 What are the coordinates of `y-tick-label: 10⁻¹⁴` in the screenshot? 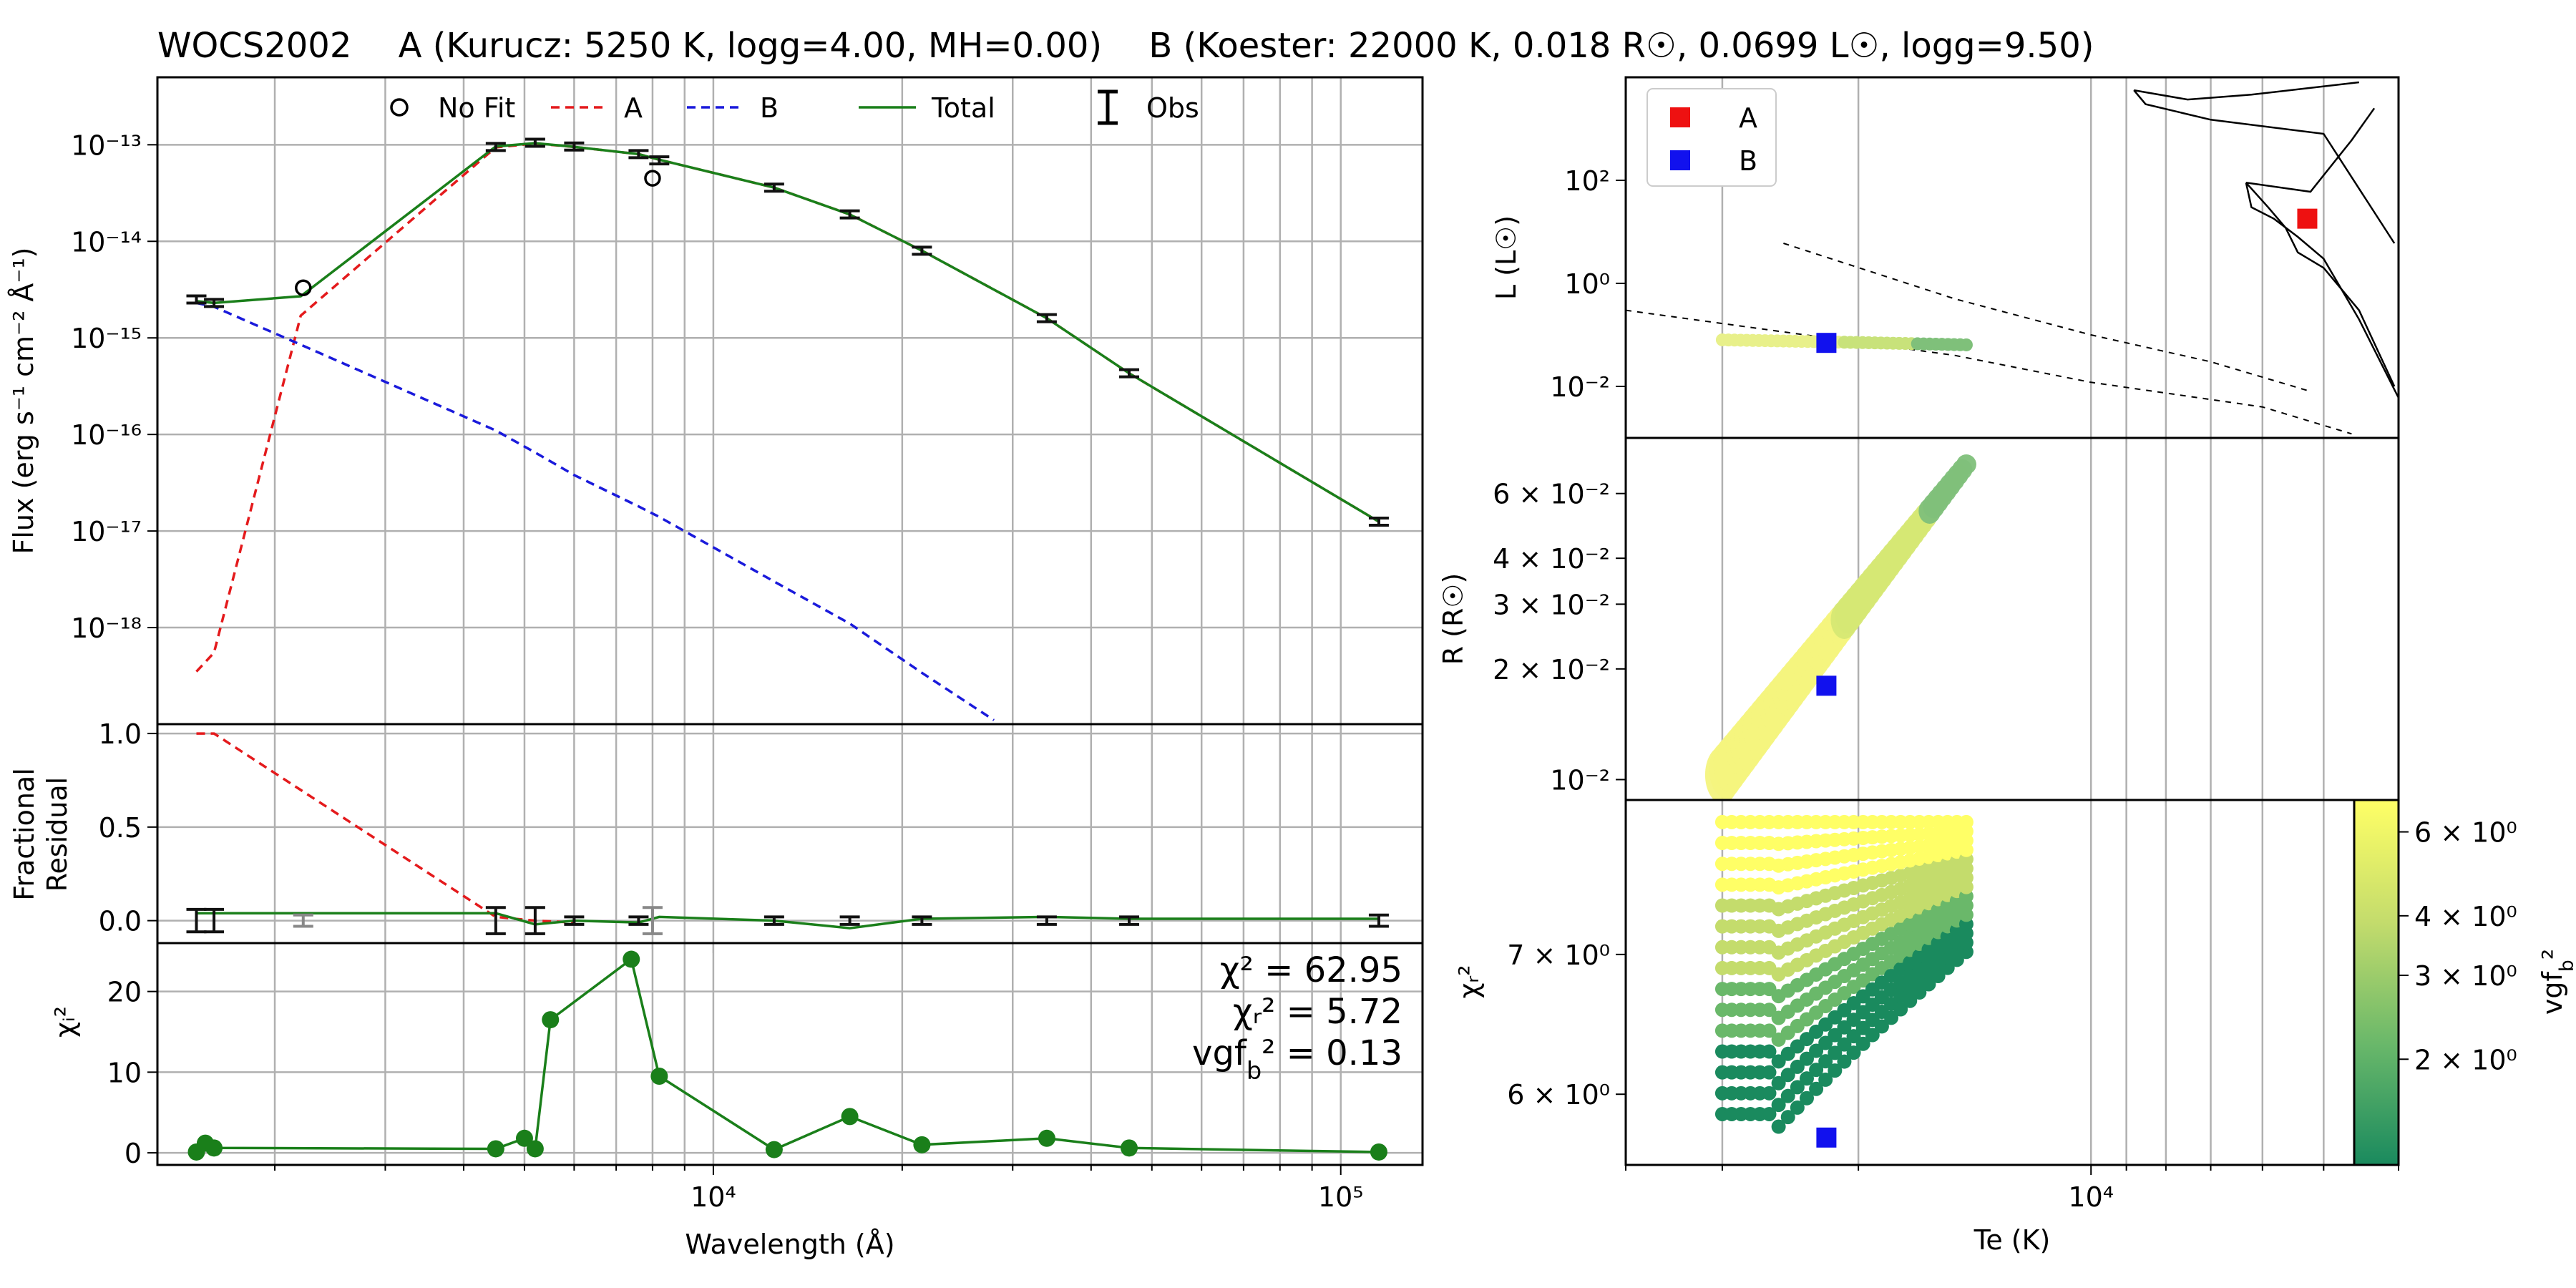 It's located at (106, 242).